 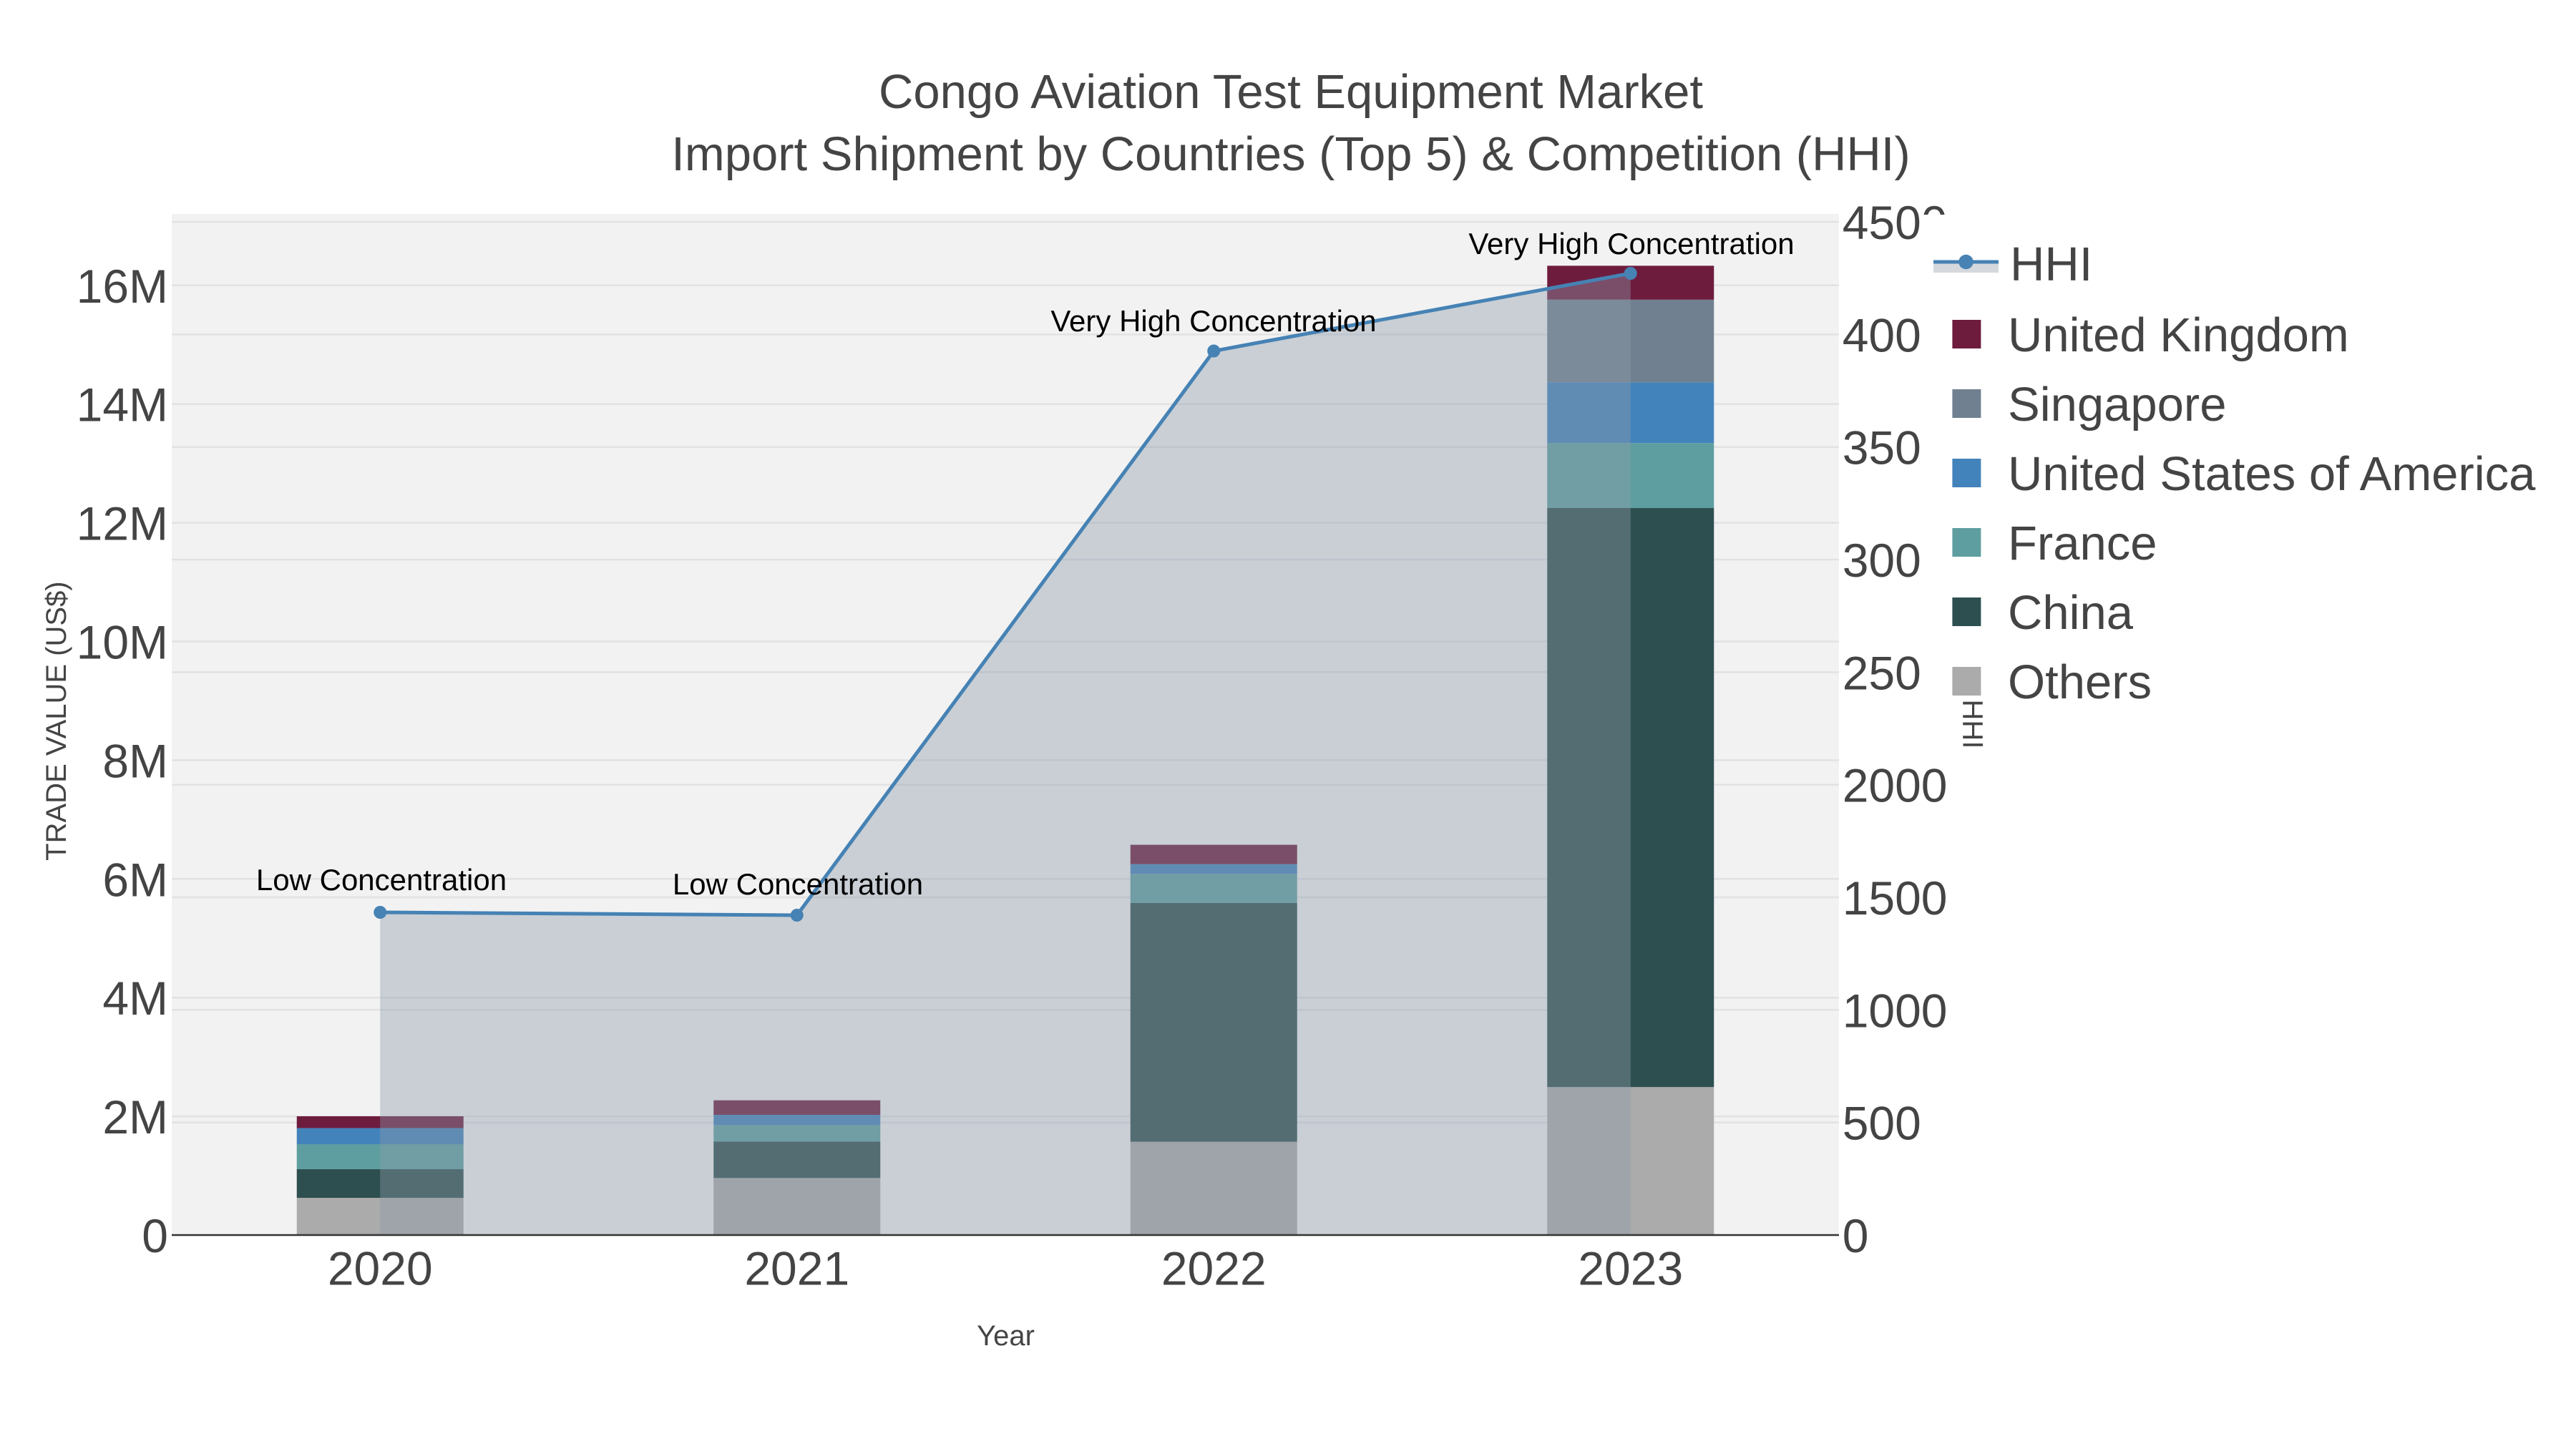 What do you see at coordinates (2082, 543) in the screenshot?
I see `svg-text: France` at bounding box center [2082, 543].